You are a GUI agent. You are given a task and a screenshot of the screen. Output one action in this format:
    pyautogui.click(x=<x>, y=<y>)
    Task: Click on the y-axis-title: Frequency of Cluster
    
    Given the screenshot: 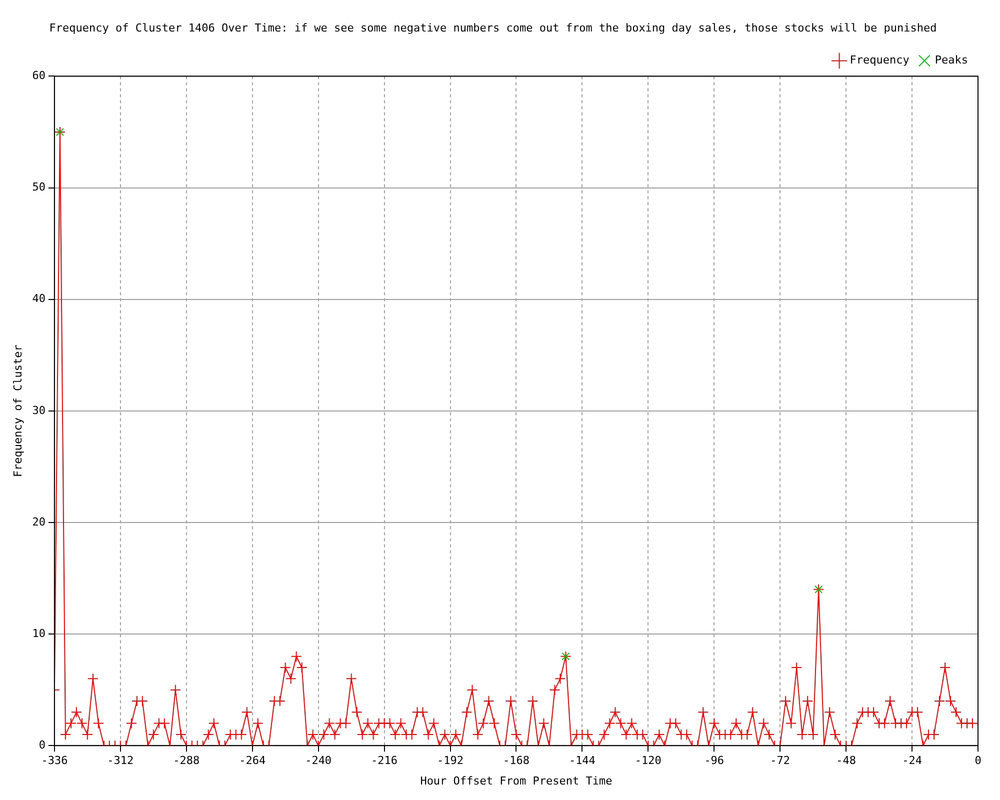 What is the action you would take?
    pyautogui.click(x=17, y=411)
    